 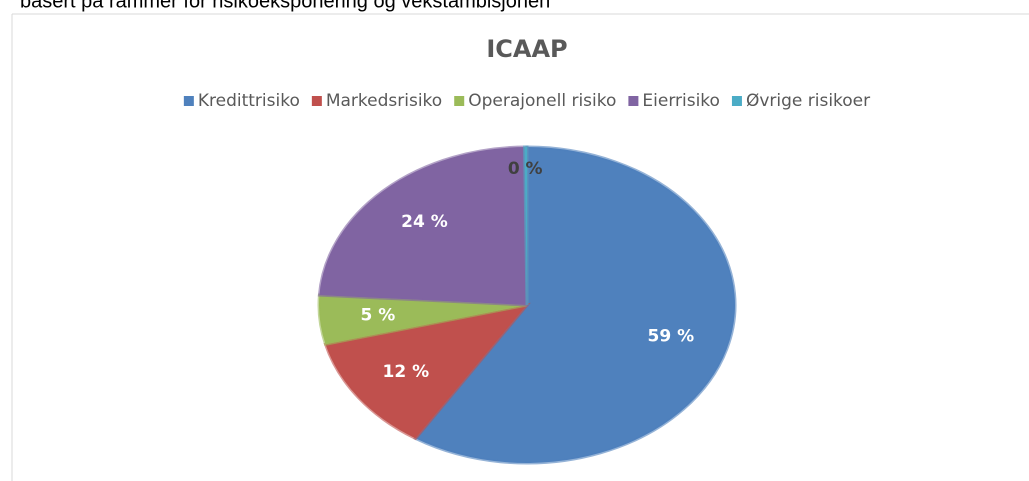 What do you see at coordinates (384, 101) in the screenshot?
I see `legend-label: Markedsrisiko` at bounding box center [384, 101].